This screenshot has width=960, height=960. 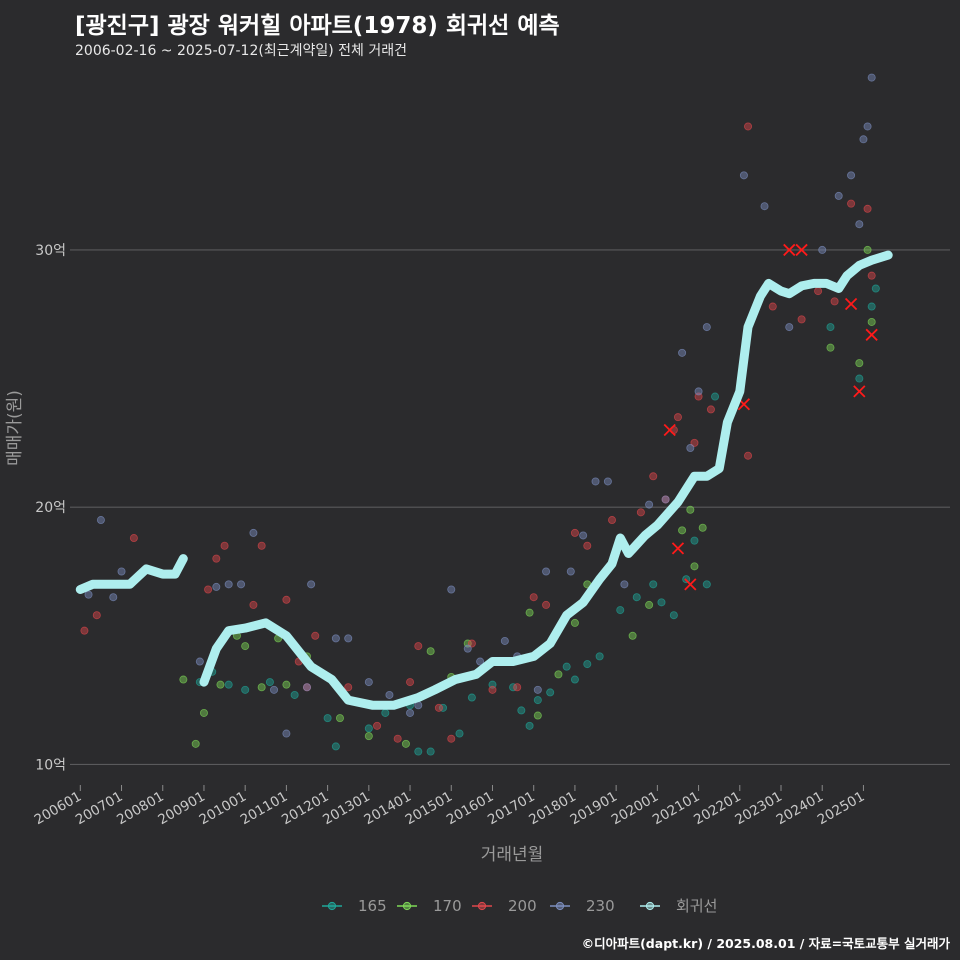 I want to click on x-axis-label: 거래년월, so click(x=512, y=855).